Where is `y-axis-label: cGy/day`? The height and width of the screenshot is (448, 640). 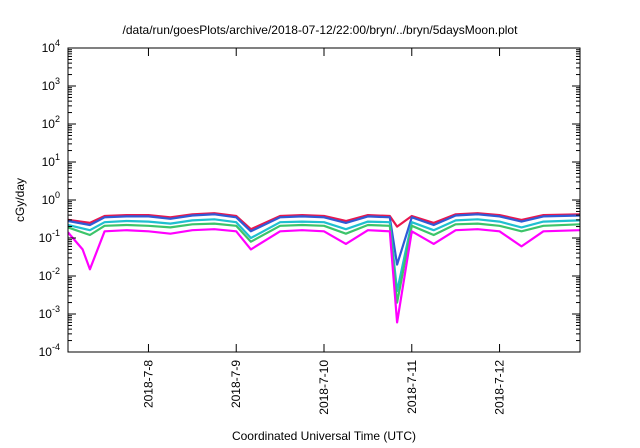 y-axis-label: cGy/day is located at coordinates (20, 200).